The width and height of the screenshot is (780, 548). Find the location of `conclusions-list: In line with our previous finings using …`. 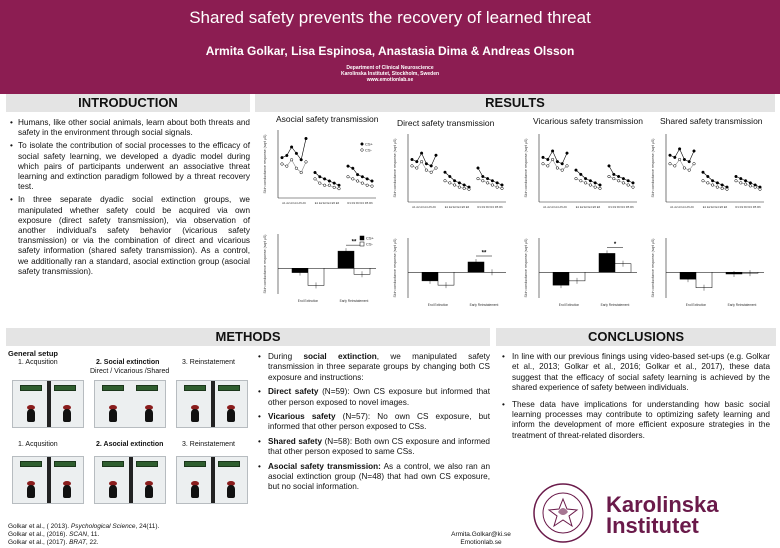

conclusions-list: In line with our previous finings using … is located at coordinates (636, 399).